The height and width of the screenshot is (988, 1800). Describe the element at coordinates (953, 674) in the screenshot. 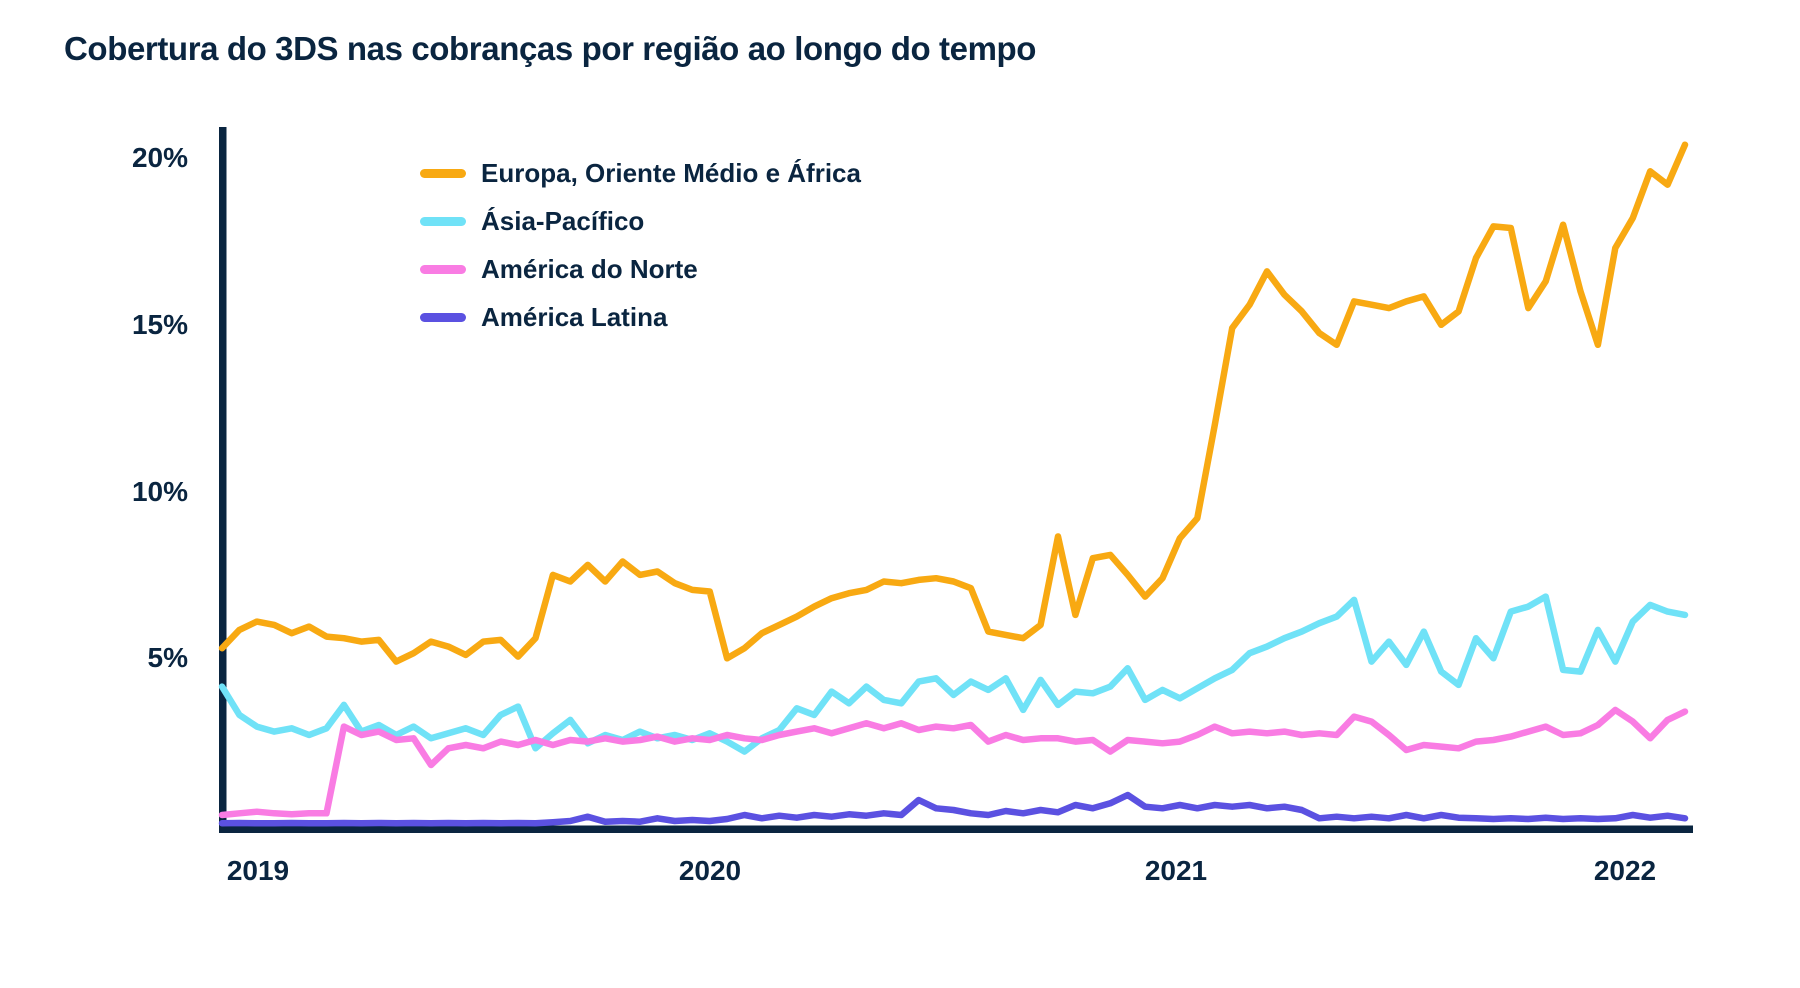

I see `line-apac` at that location.